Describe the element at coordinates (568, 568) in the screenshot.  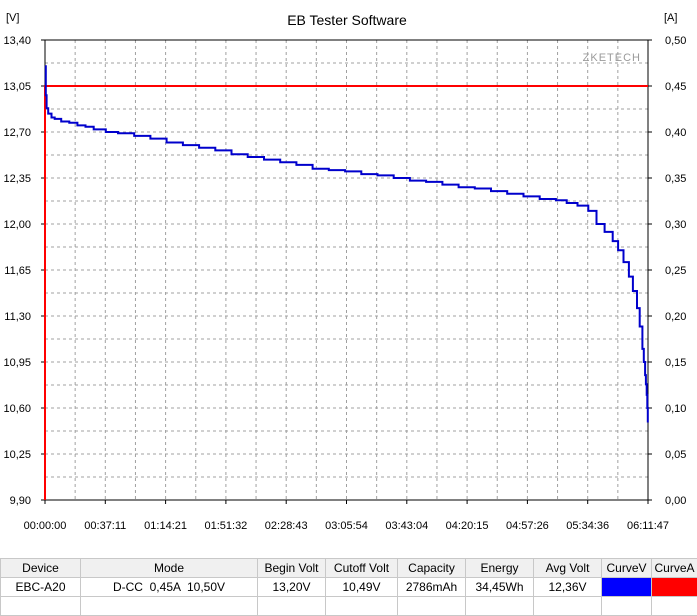
I see `col-avg-volt: Avg Volt` at that location.